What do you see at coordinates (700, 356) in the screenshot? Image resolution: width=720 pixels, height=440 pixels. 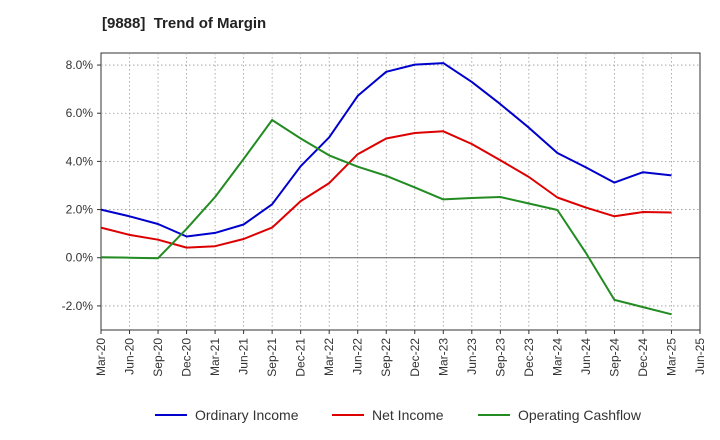 I see `x-tick-label: Jun-25` at bounding box center [700, 356].